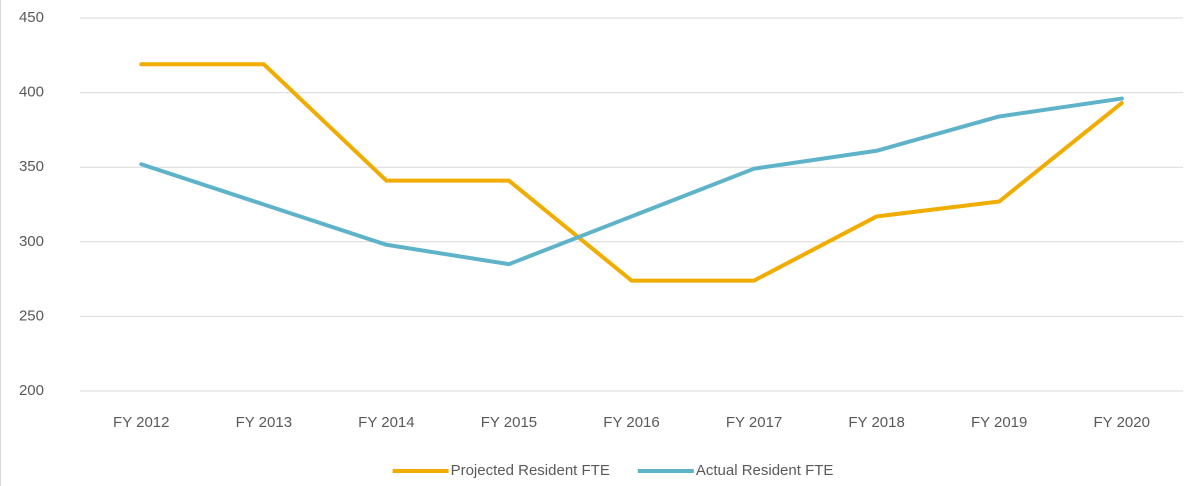 The image size is (1188, 486). I want to click on y-tick-label: 350, so click(31, 166).